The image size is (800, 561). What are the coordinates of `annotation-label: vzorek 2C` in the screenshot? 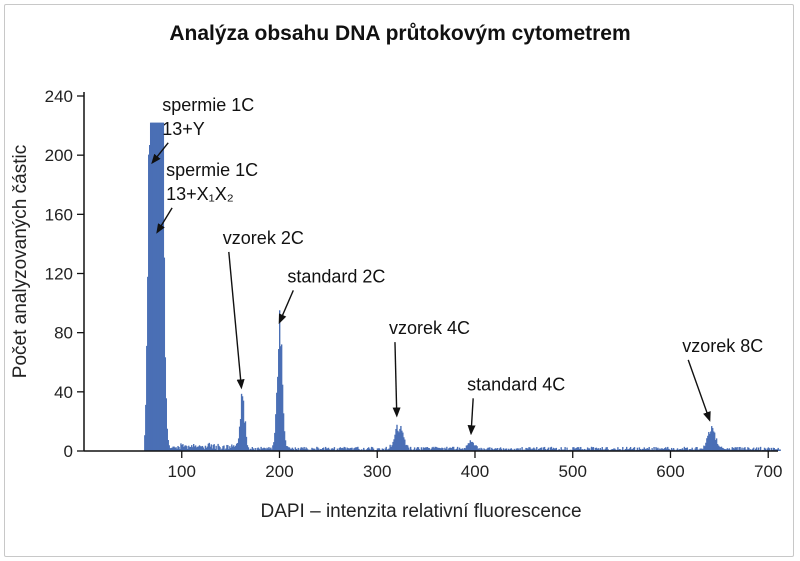 It's located at (263, 238).